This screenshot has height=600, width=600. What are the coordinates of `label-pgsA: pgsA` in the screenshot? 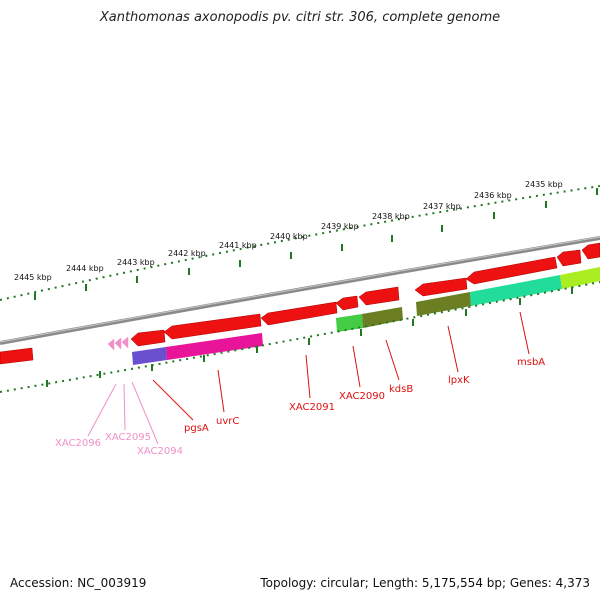 It's located at (196, 428).